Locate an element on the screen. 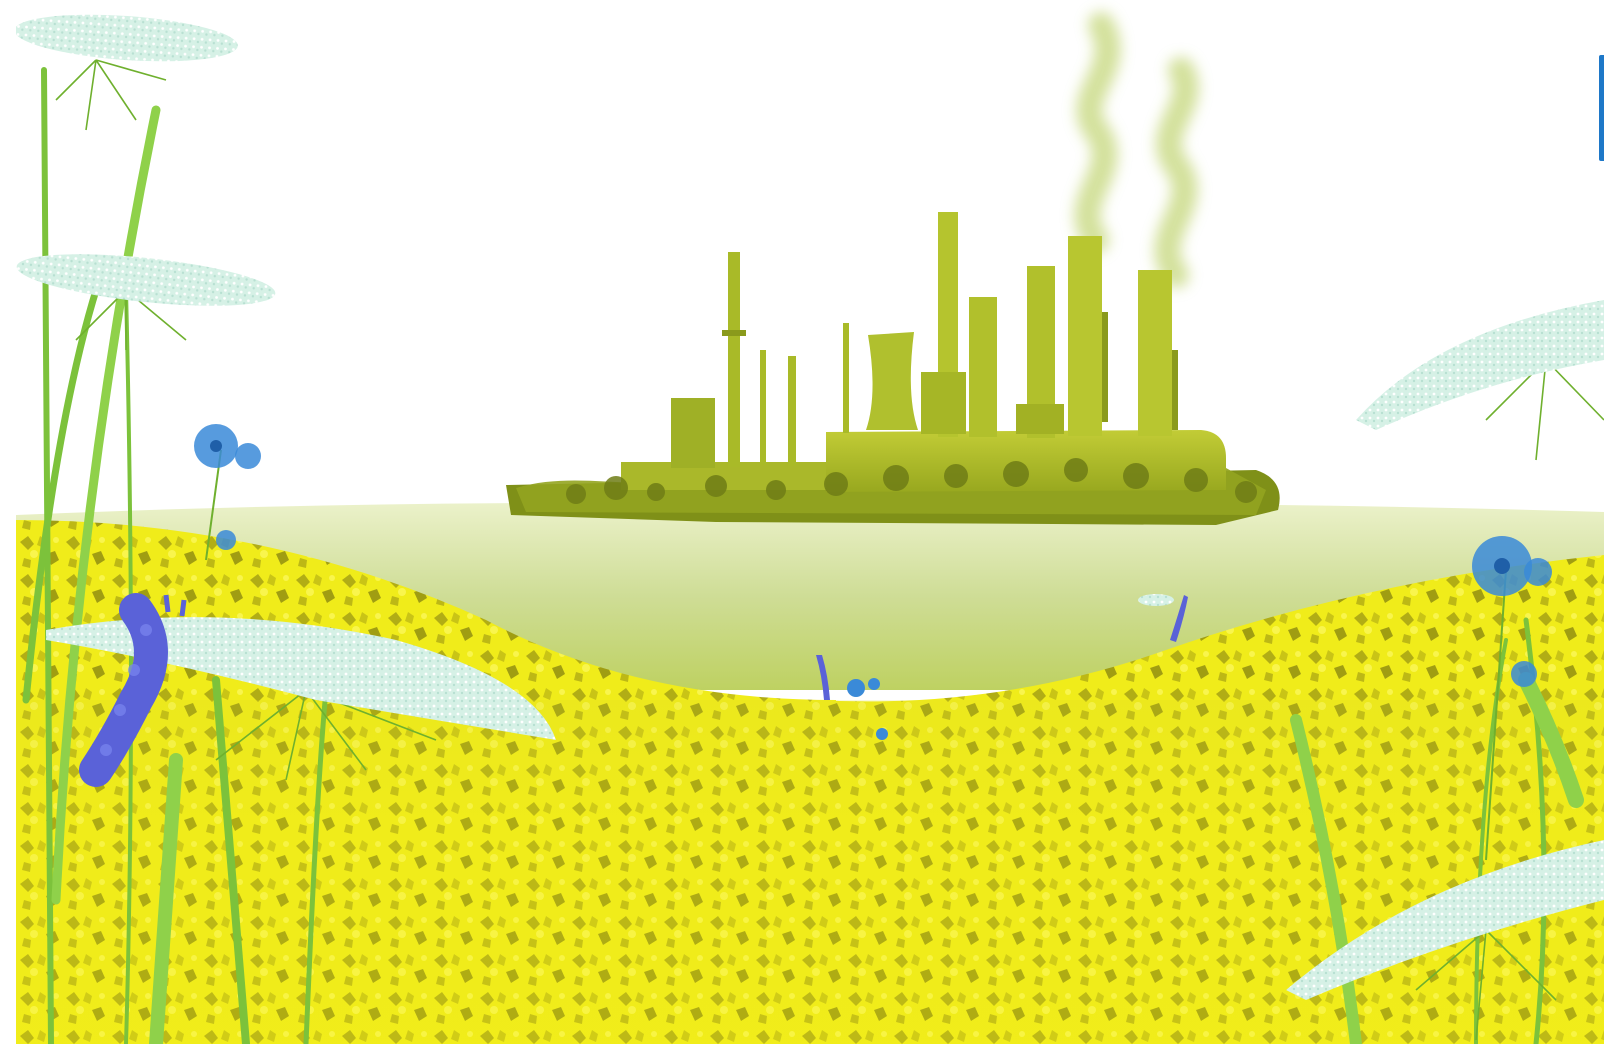 The image size is (1604, 1044). edge-accent-bar is located at coordinates (1601, 108).